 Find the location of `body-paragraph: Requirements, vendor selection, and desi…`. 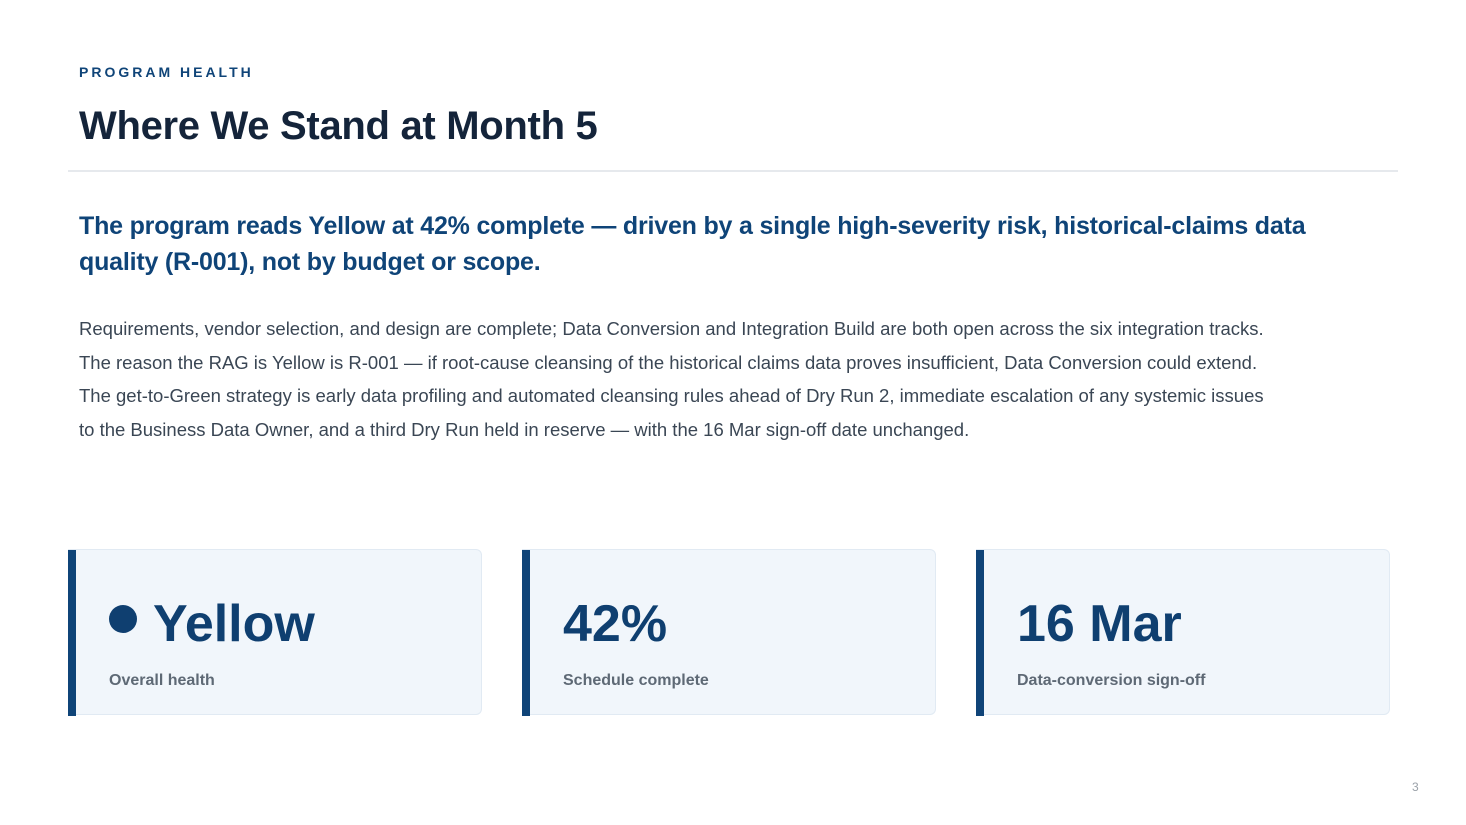

body-paragraph: Requirements, vendor selection, and desi… is located at coordinates (739, 379).